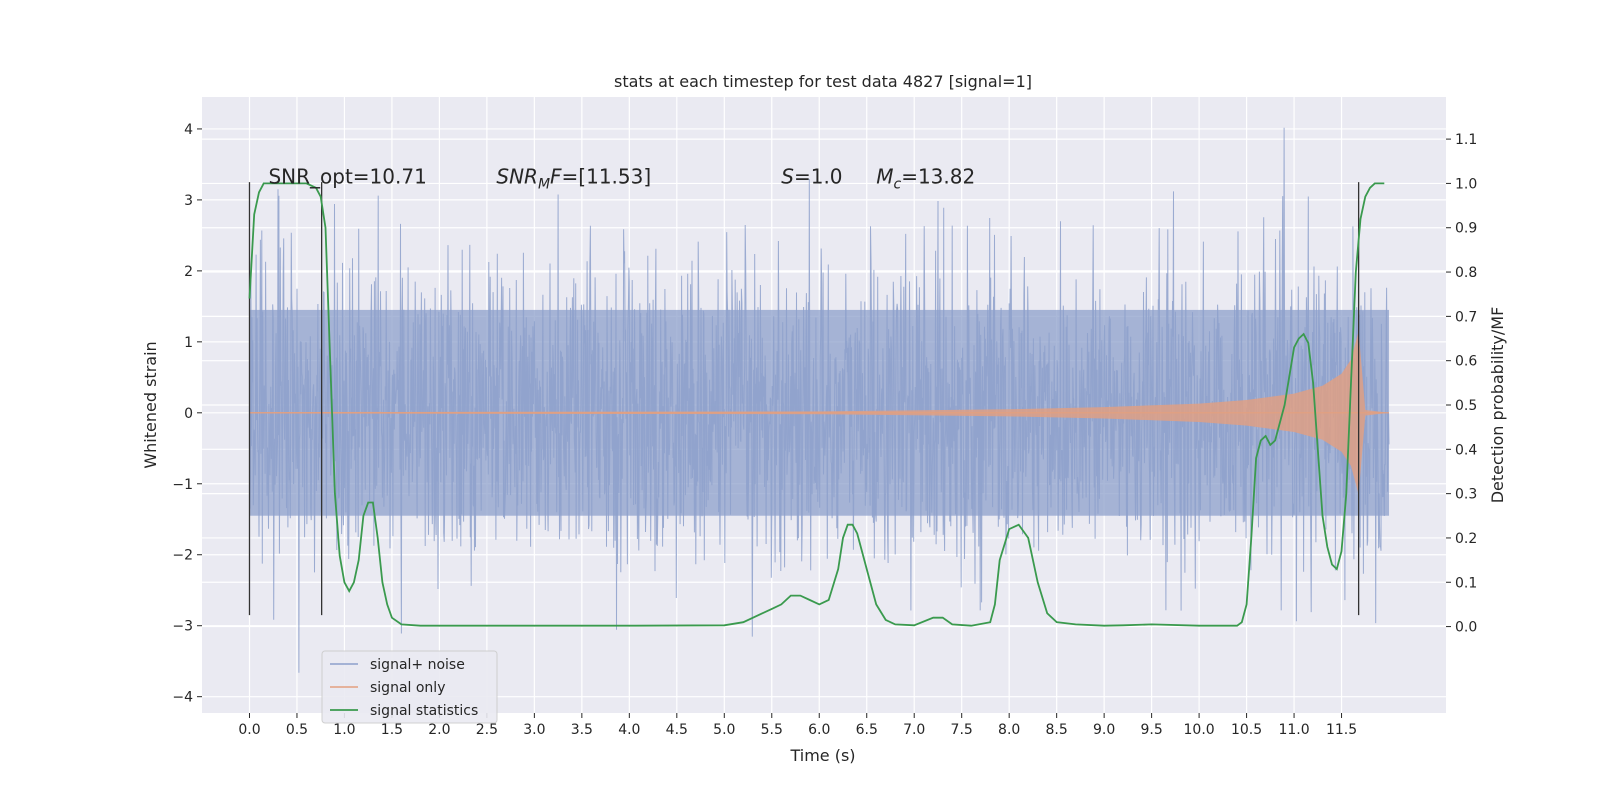 The height and width of the screenshot is (800, 1600). What do you see at coordinates (344, 730) in the screenshot?
I see `x-tick-label: 1.0` at bounding box center [344, 730].